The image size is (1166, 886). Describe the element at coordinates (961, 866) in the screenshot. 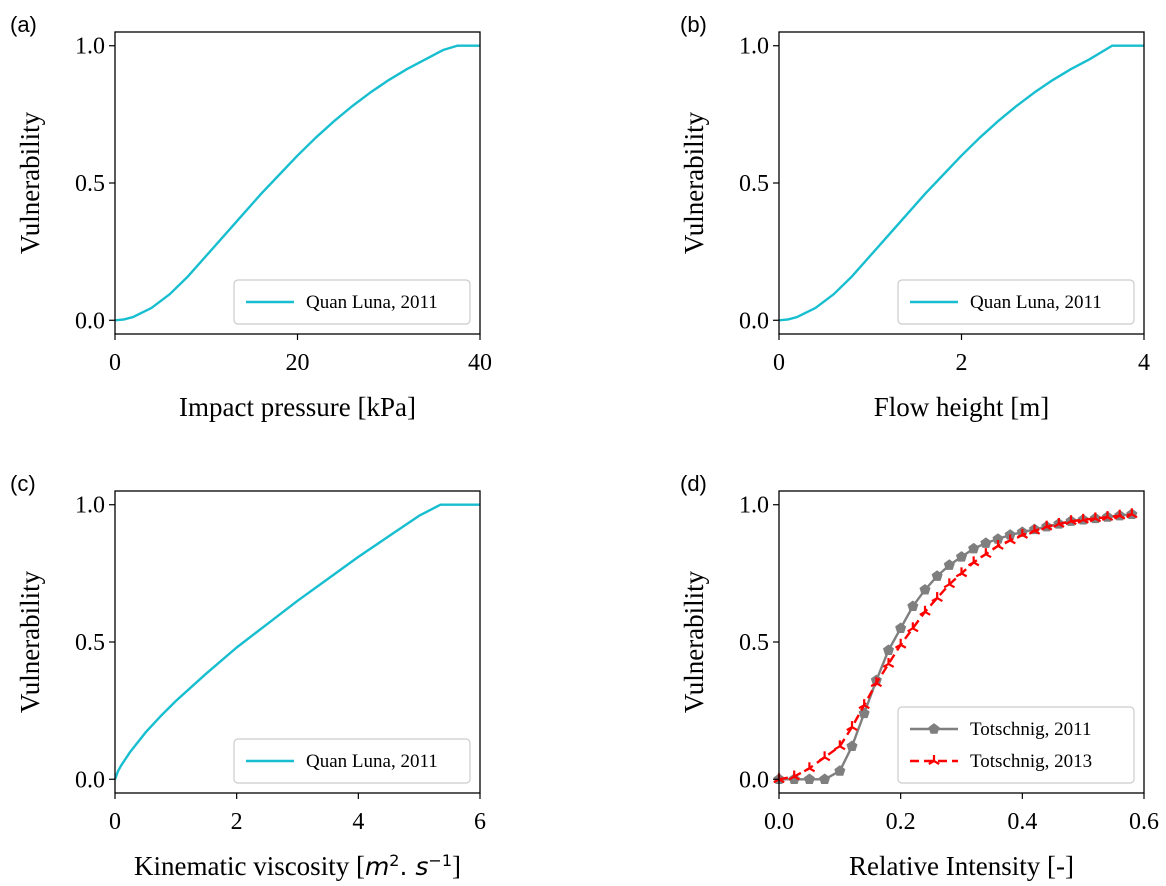

I see `x-axis-title: Relative Intensity [-]` at that location.